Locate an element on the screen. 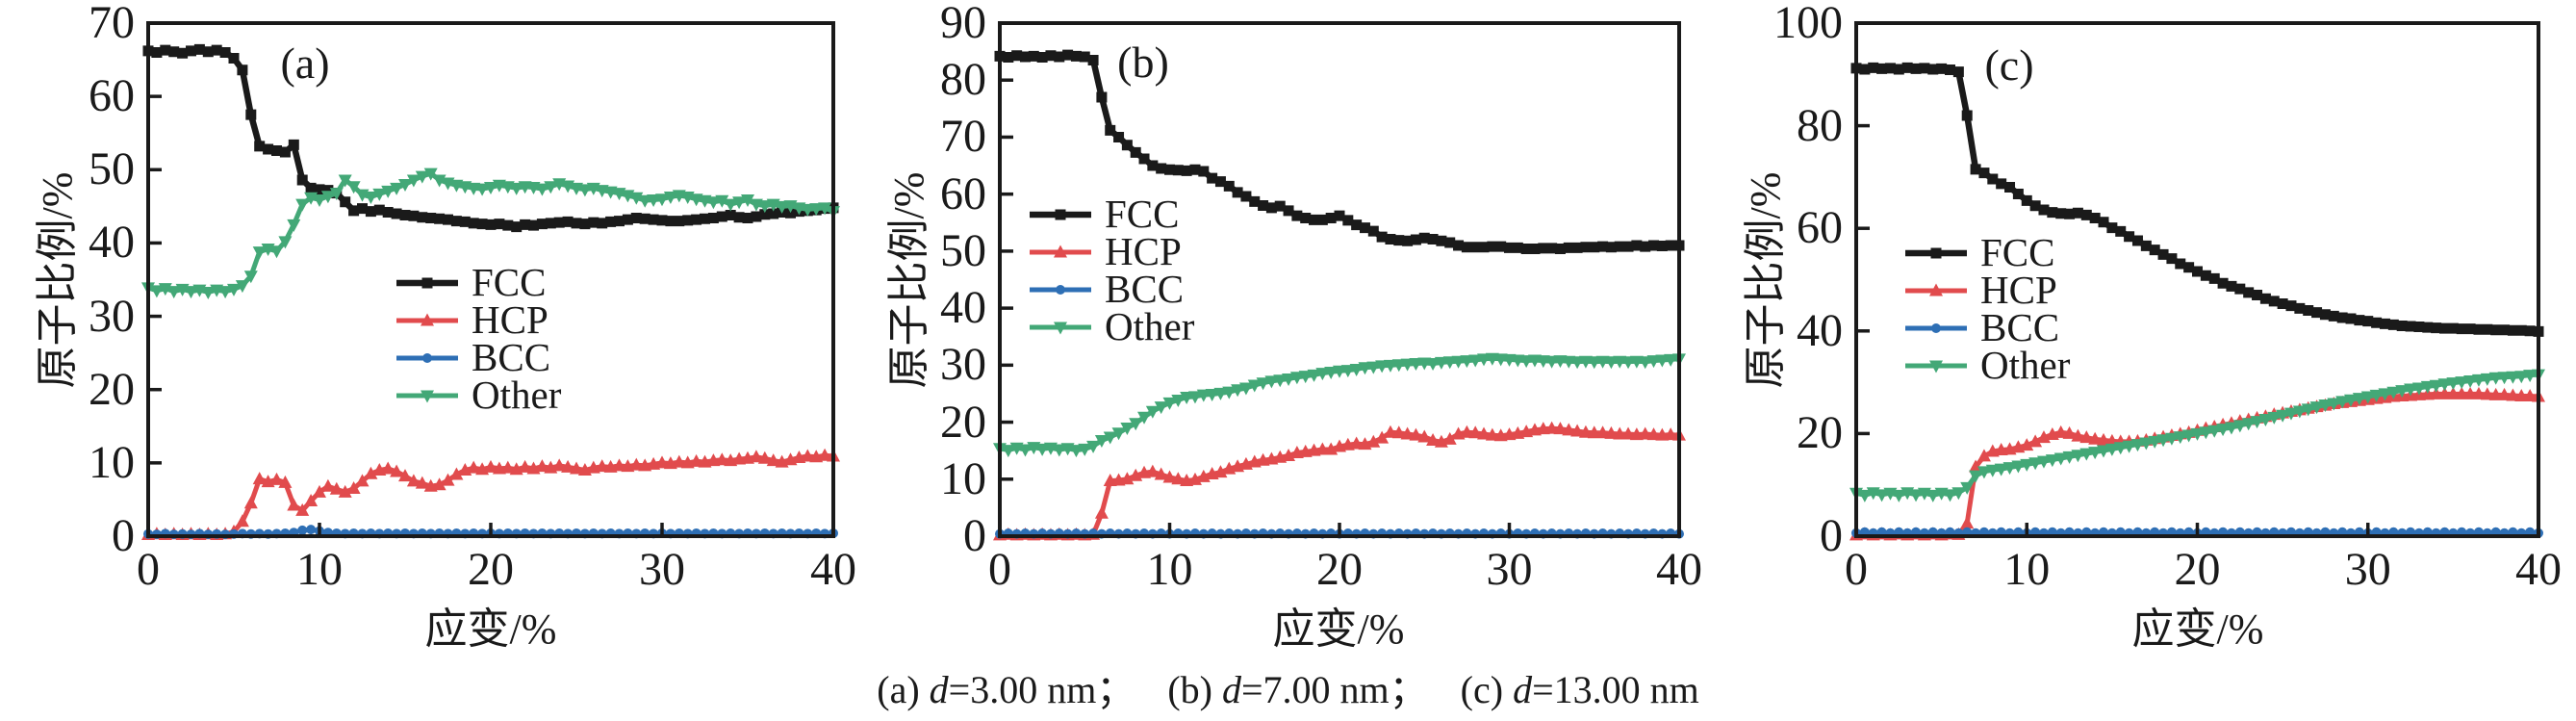 This screenshot has height=721, width=2576. panel-label-a: (a) is located at coordinates (305, 63).